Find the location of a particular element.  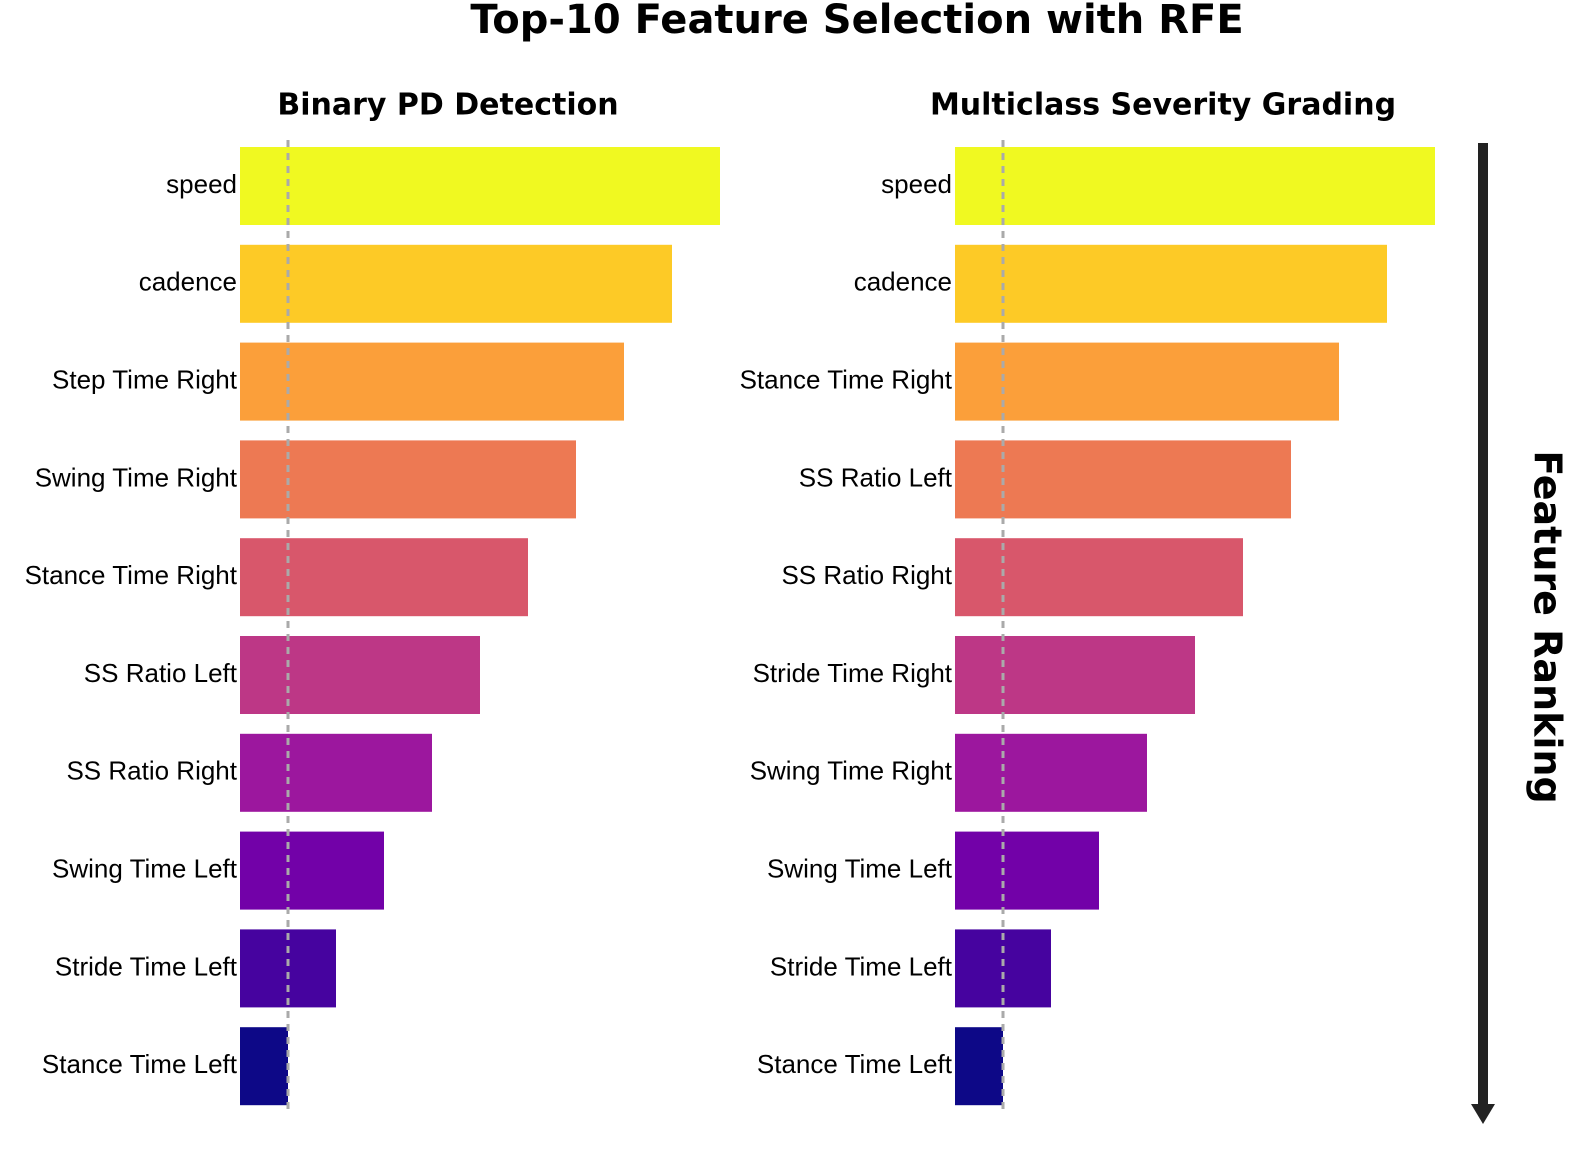

ranking-arrowhead is located at coordinates (1483, 1114).